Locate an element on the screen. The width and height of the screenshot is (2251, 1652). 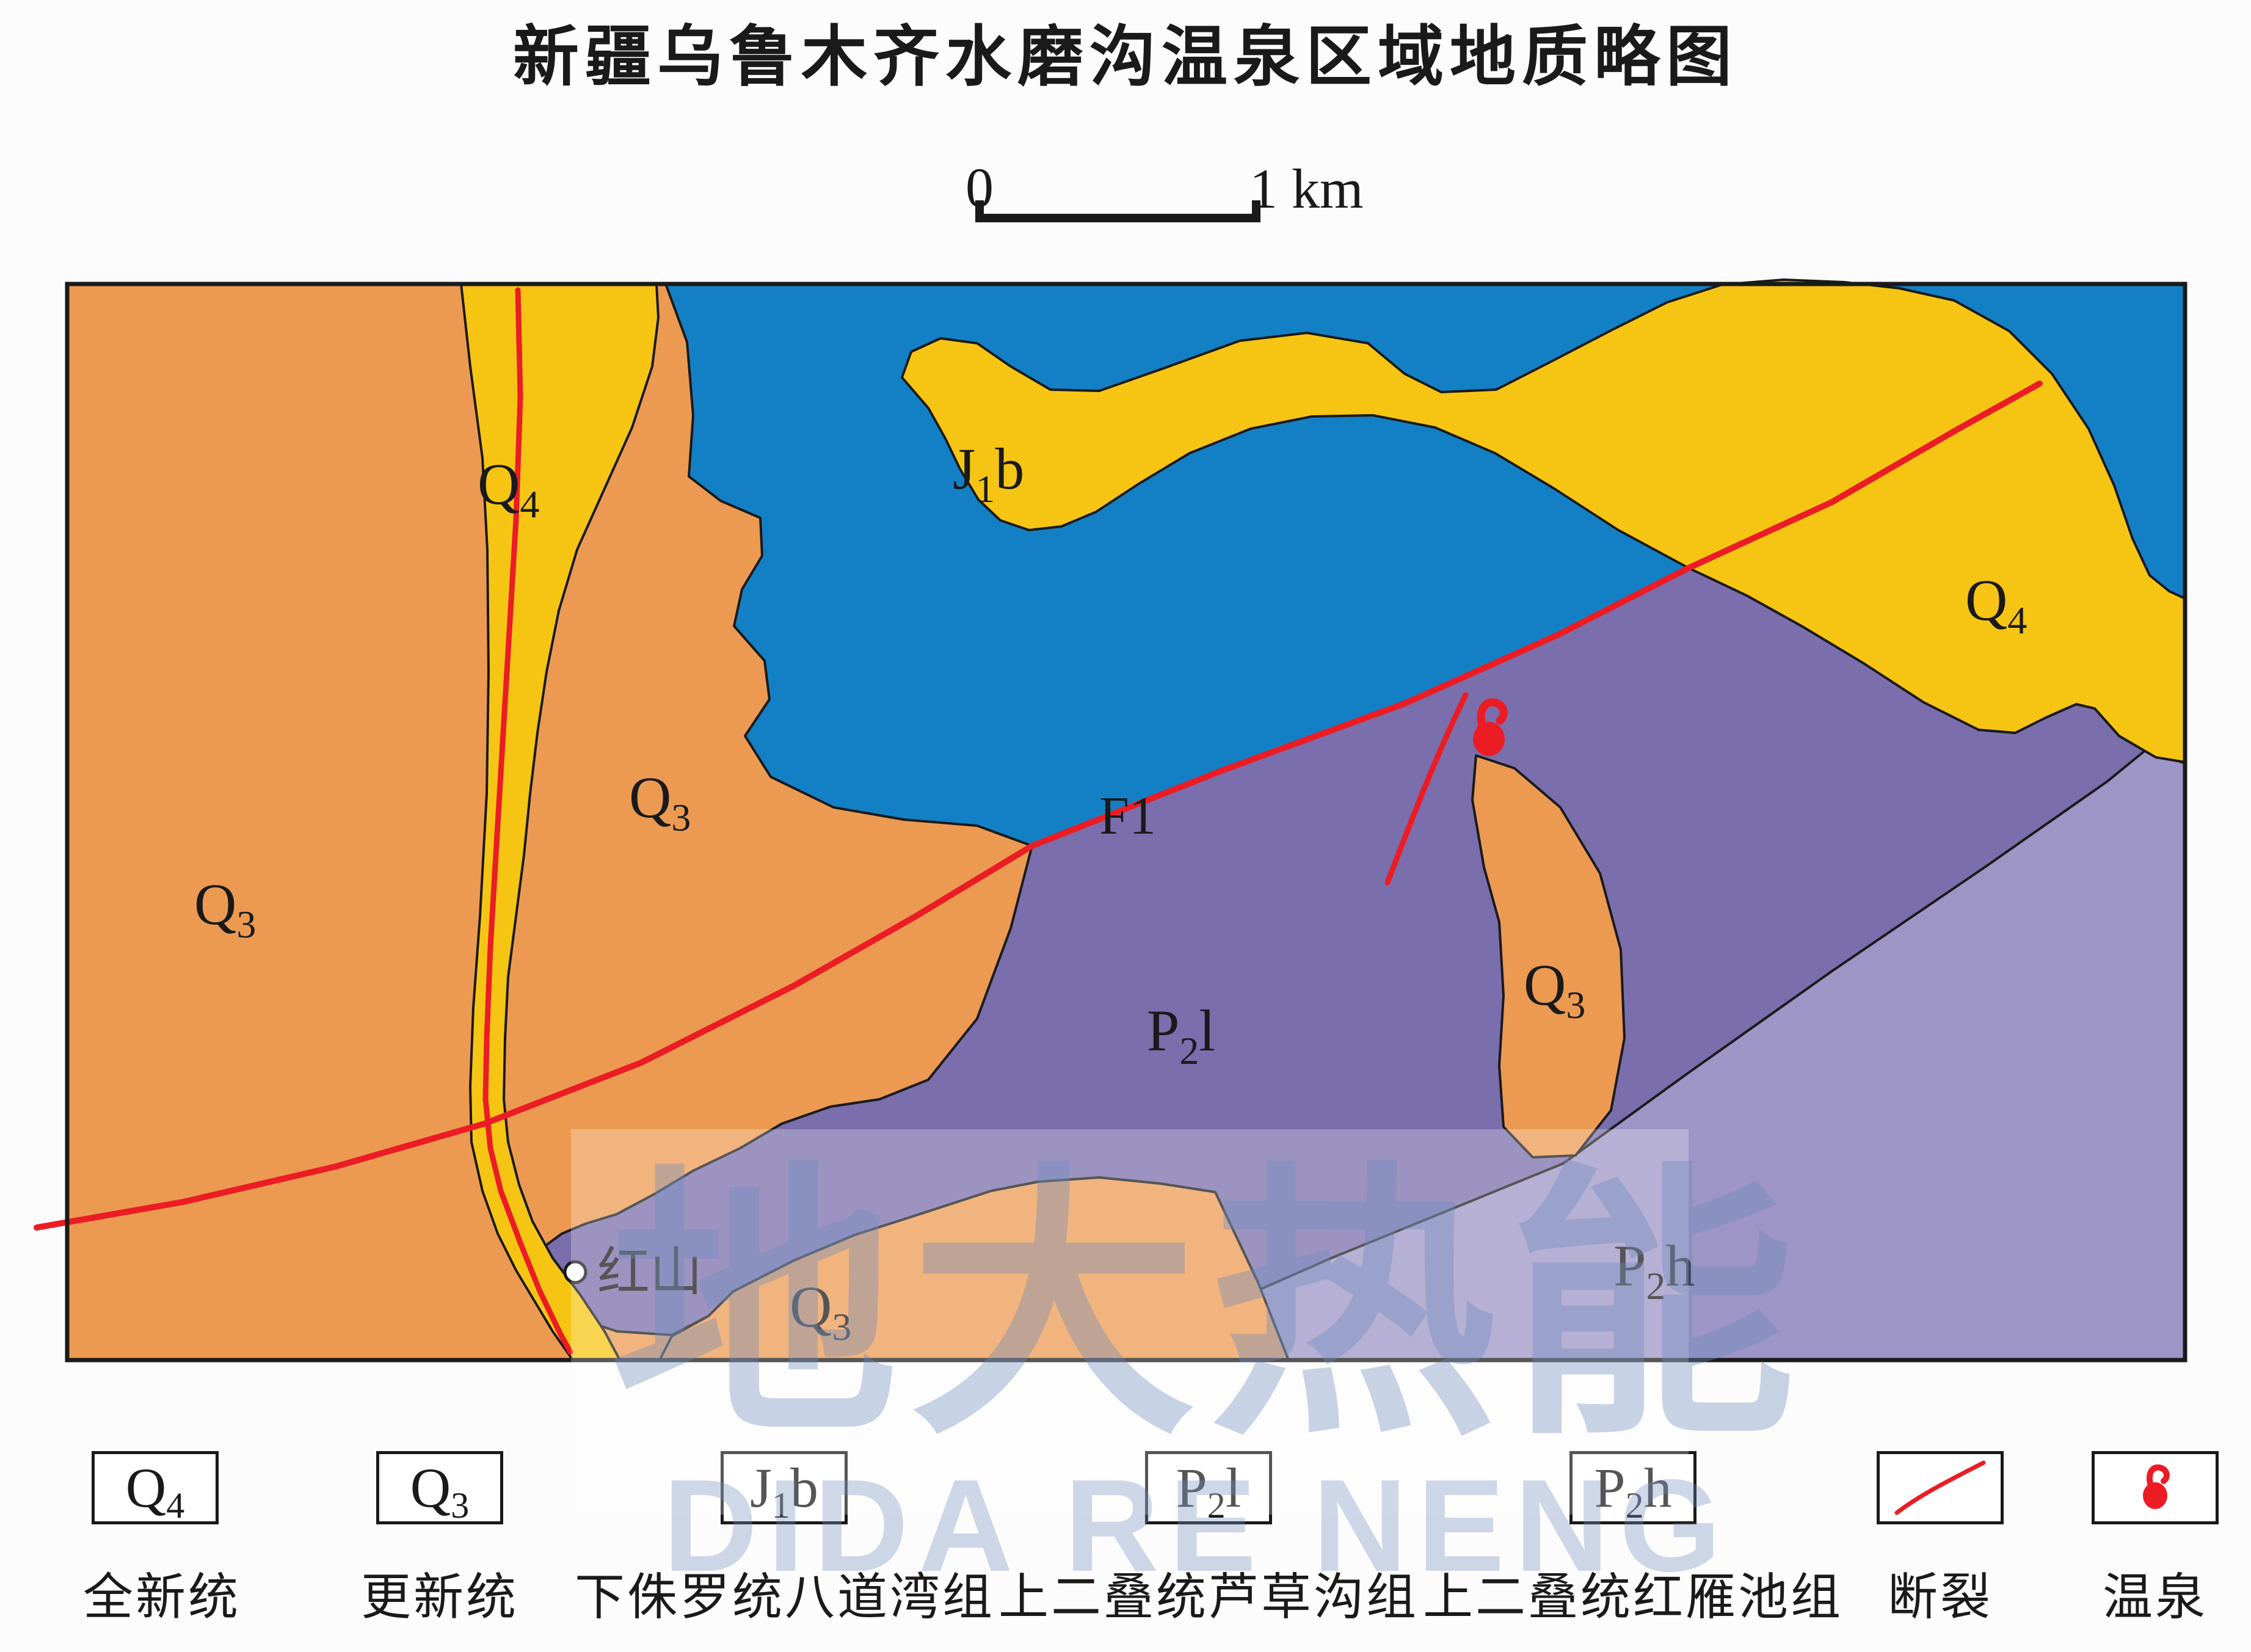
legend-box-spring is located at coordinates (2155, 1487).